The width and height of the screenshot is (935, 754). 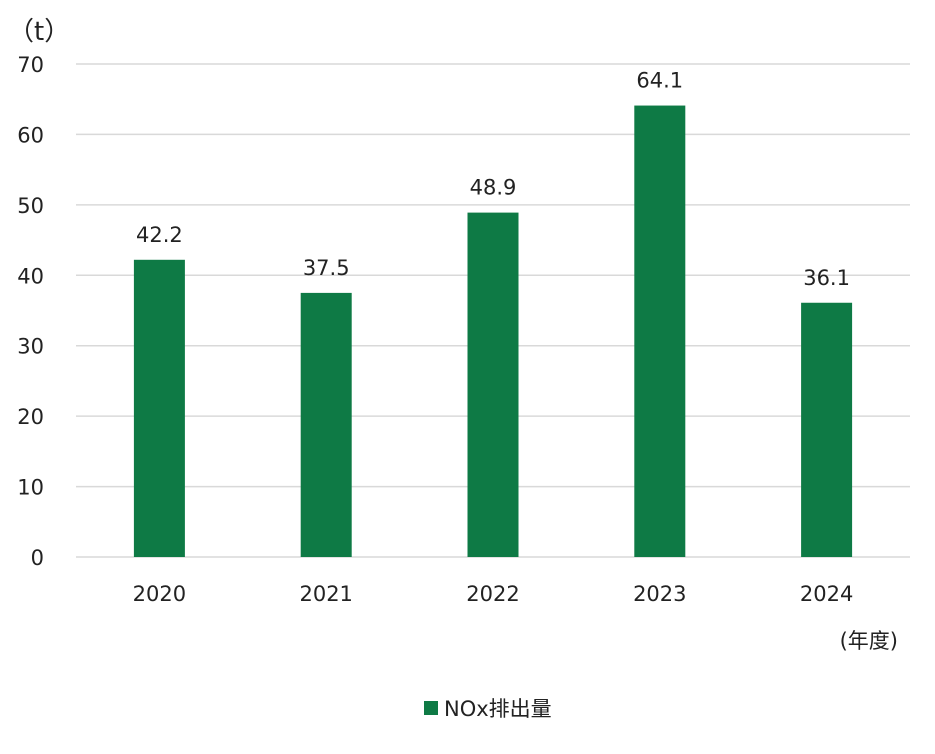 I want to click on y-tick-label: 10, so click(x=30, y=488).